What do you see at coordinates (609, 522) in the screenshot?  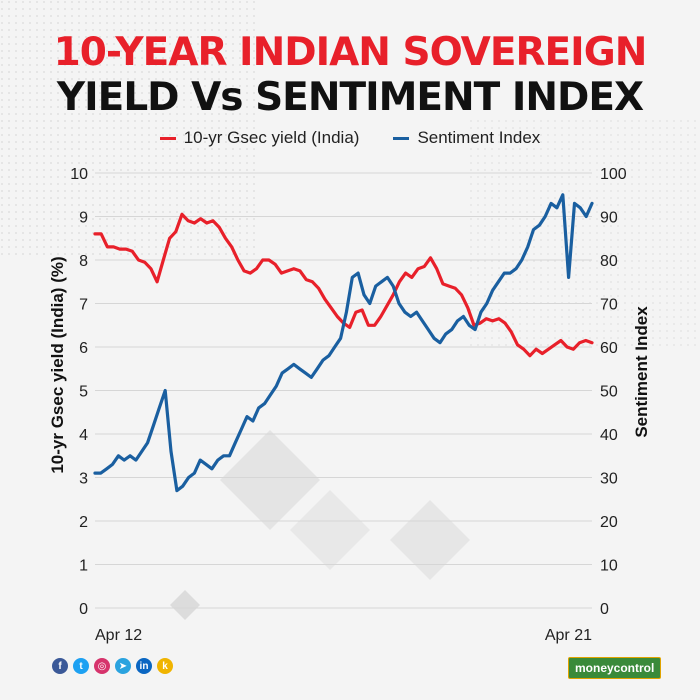 I see `right-tick-label: 20` at bounding box center [609, 522].